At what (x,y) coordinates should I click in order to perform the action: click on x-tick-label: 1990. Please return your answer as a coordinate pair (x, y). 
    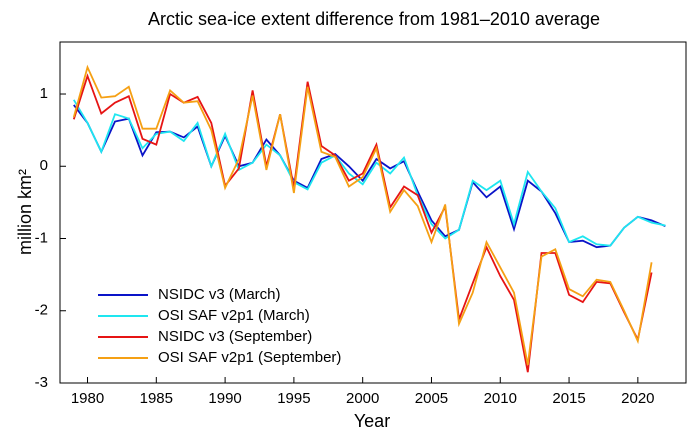
    Looking at the image, I should click on (224, 398).